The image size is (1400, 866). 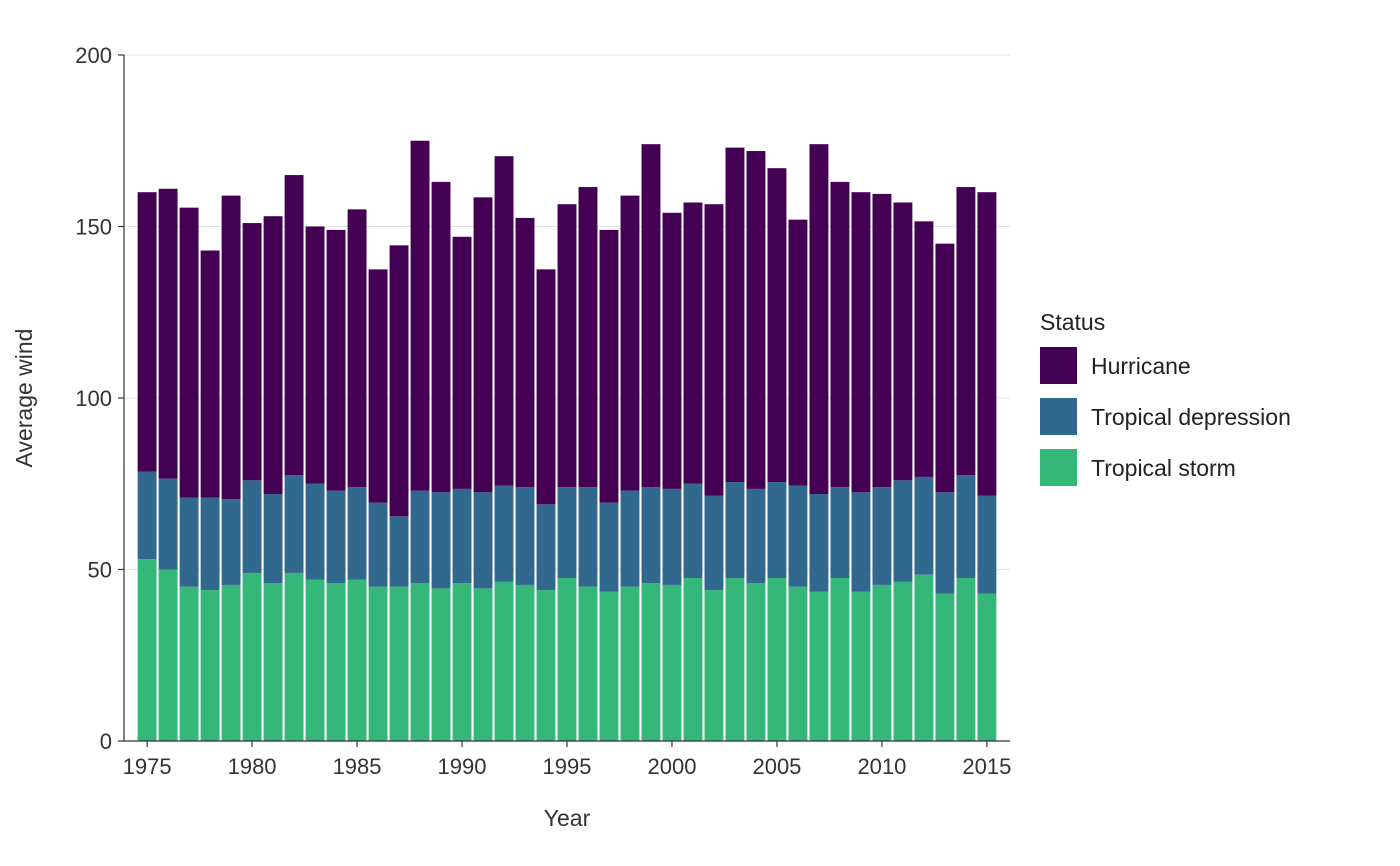 I want to click on bar-tropical-storm-1992, so click(x=504, y=661).